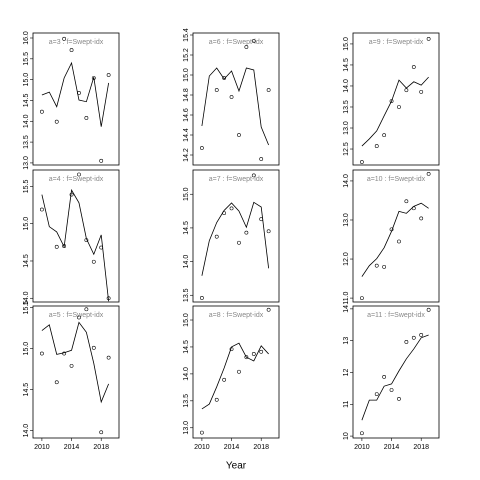 The image size is (480, 480). What do you see at coordinates (236, 466) in the screenshot?
I see `x-axis-label: Year` at bounding box center [236, 466].